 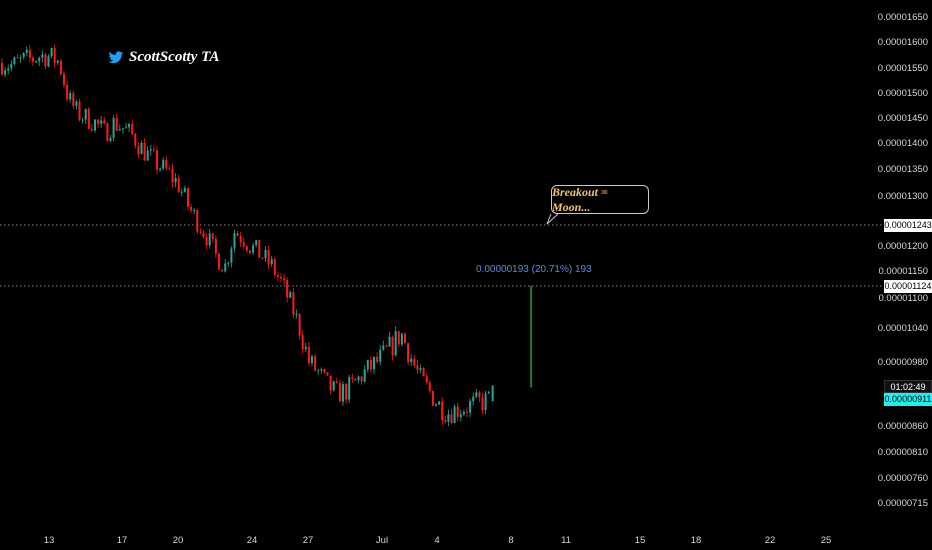 I want to click on measurement-label: 0.00000193 (20.71%) 193, so click(x=534, y=269).